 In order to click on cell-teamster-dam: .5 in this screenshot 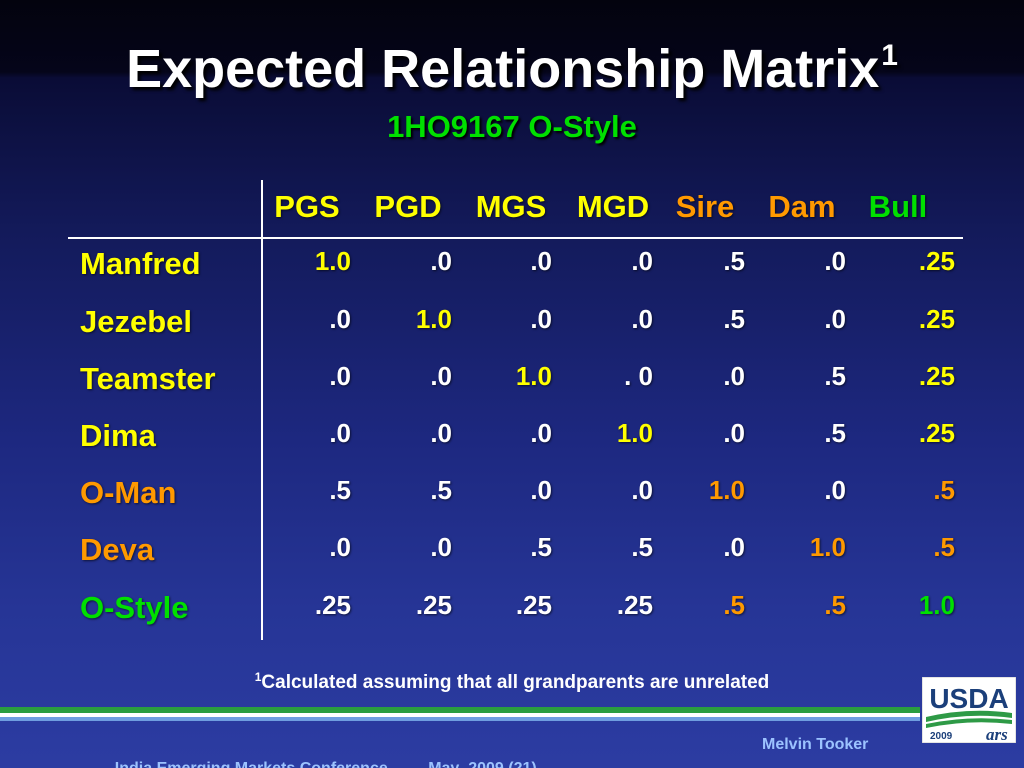, I will do `click(835, 376)`.